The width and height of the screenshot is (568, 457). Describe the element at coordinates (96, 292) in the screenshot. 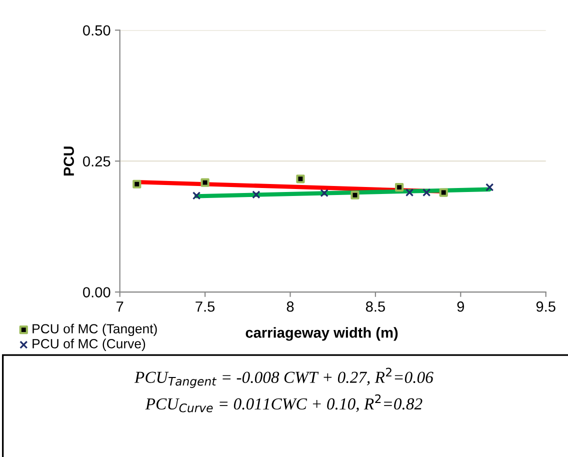

I see `y-tick-label: 0.00` at that location.